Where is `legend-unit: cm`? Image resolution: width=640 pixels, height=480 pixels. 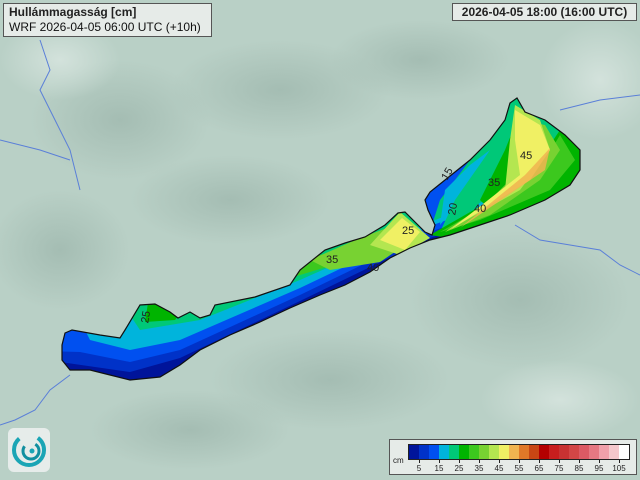 legend-unit: cm is located at coordinates (398, 460).